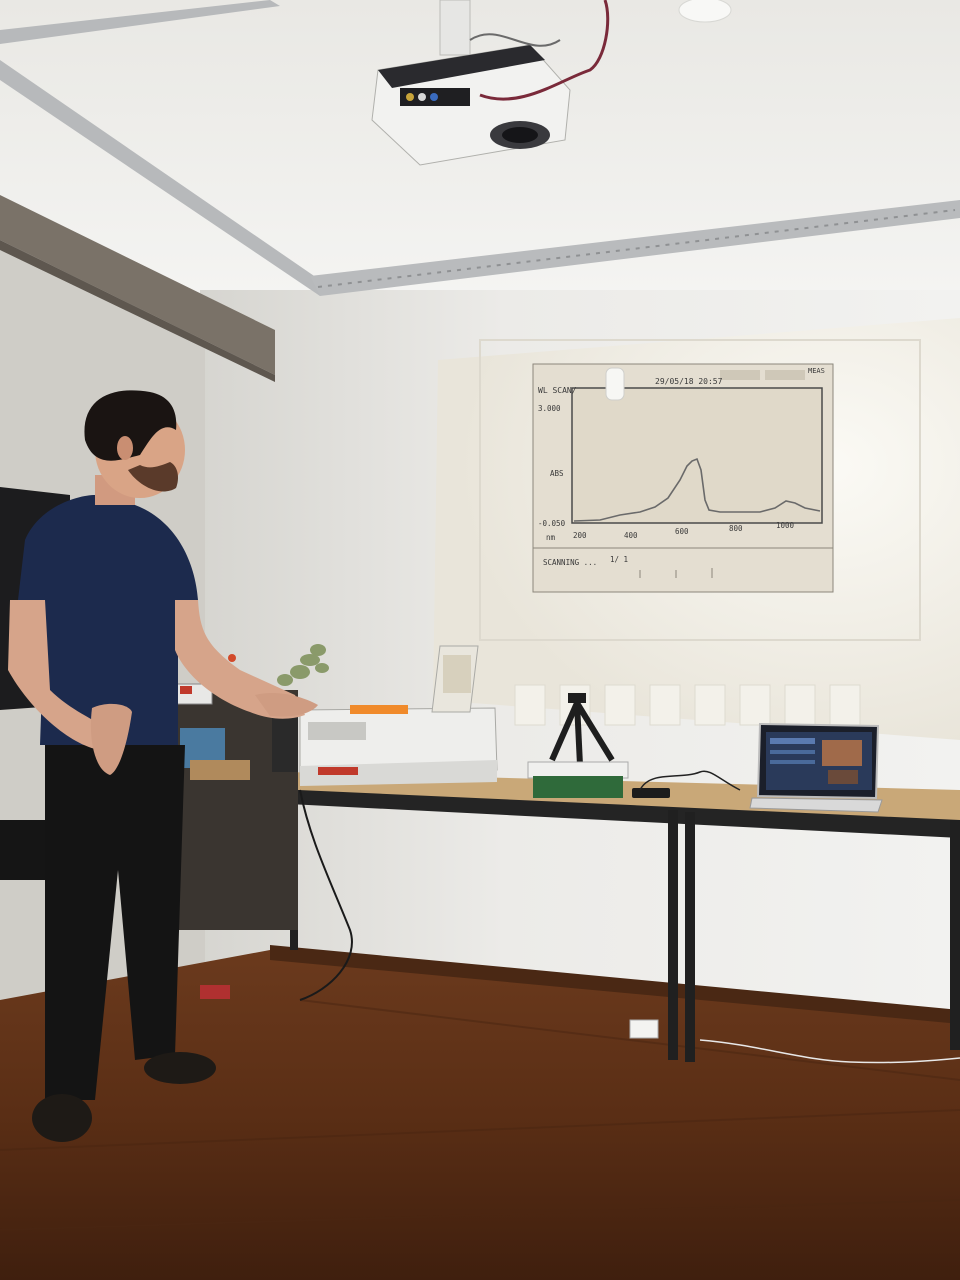 This screenshot has width=960, height=1280. Describe the element at coordinates (644, 1029) in the screenshot. I see `power-adapter` at that location.